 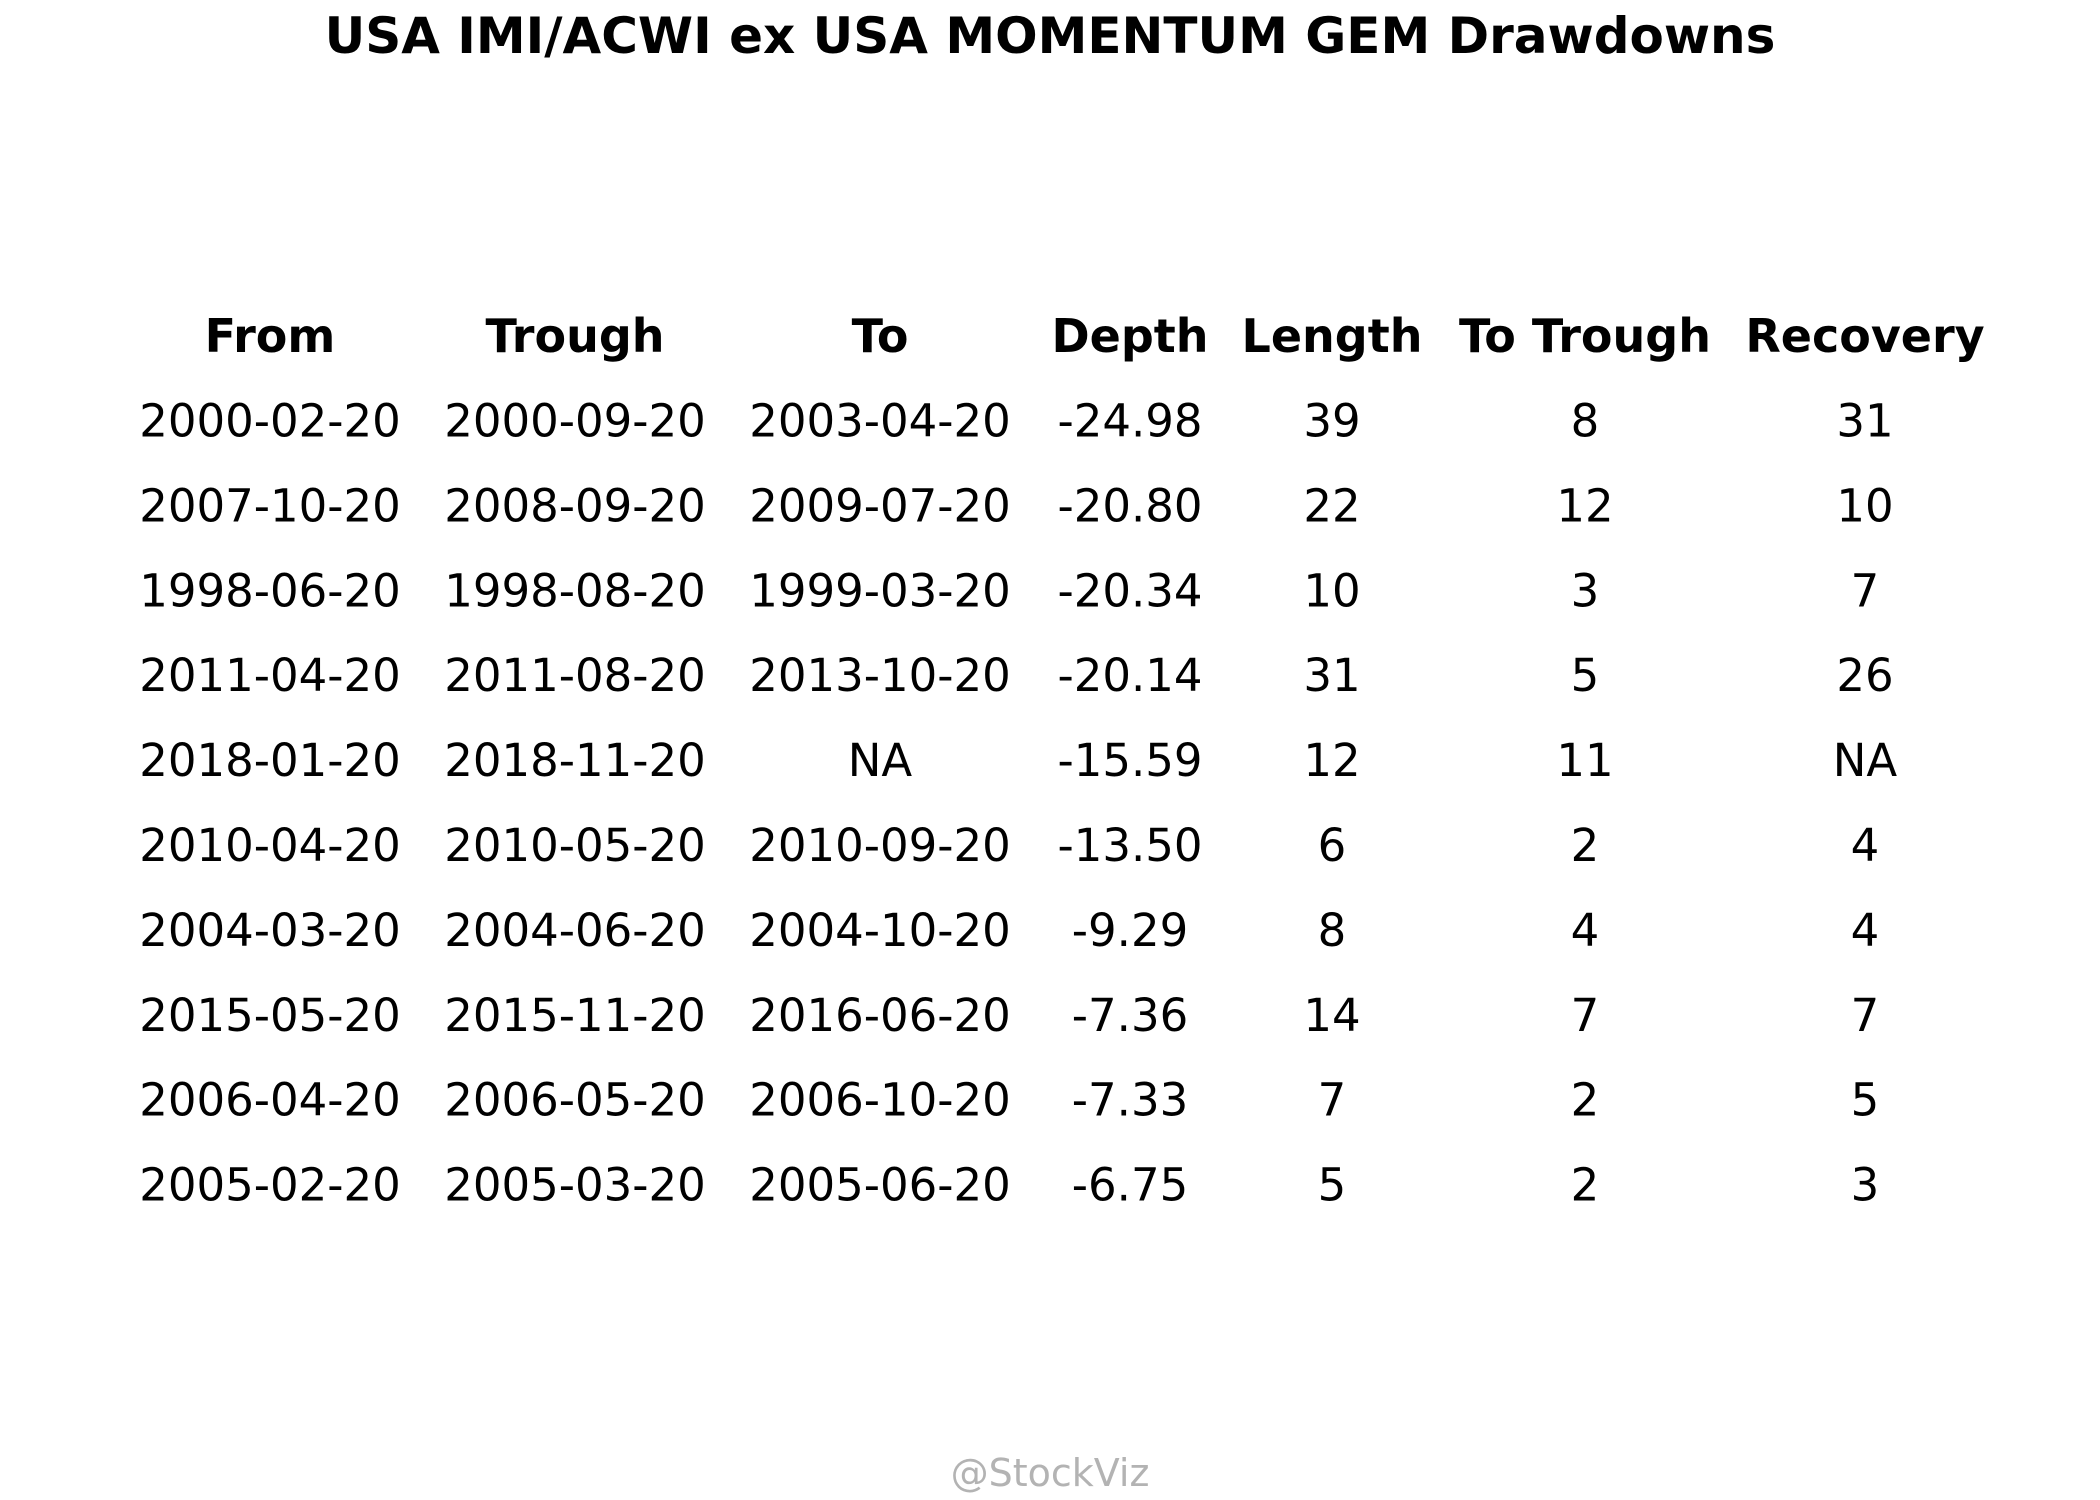 What do you see at coordinates (270, 505) in the screenshot?
I see `table-cell: 2007-10-20` at bounding box center [270, 505].